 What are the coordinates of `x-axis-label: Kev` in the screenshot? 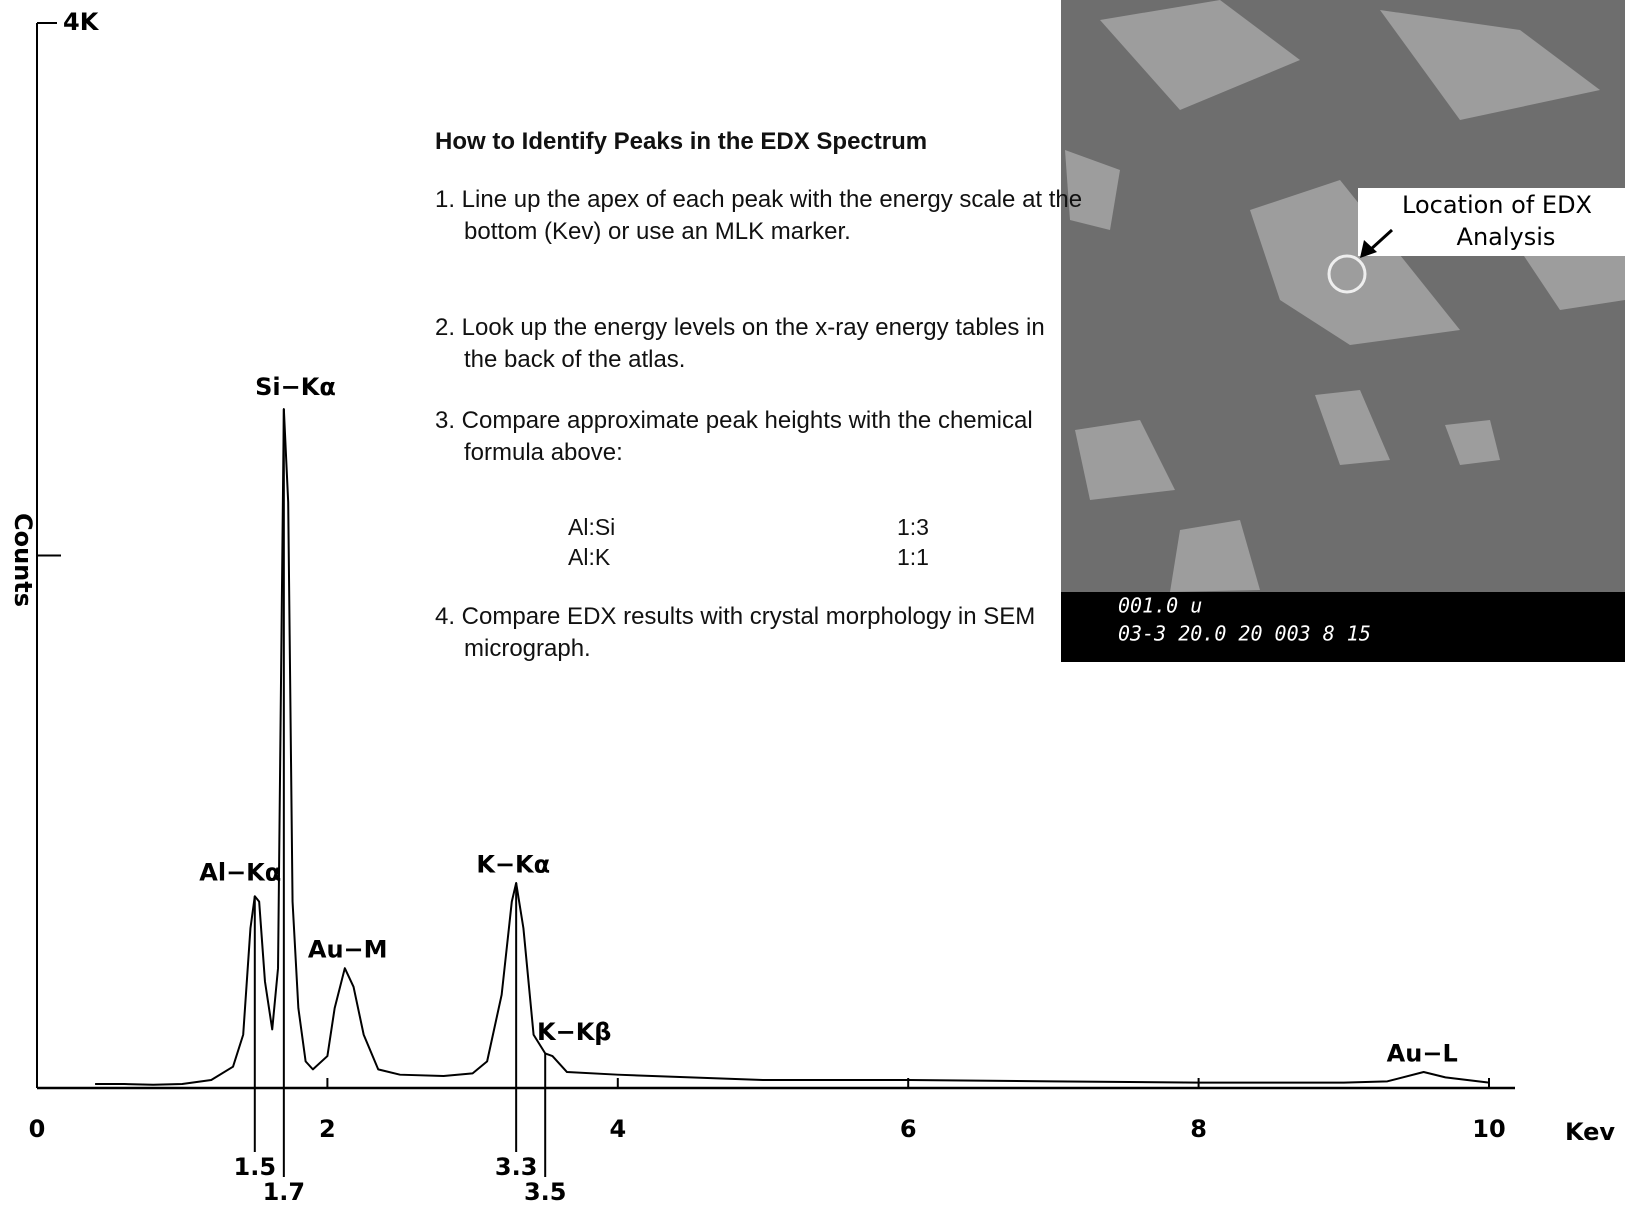 It's located at (1590, 1132).